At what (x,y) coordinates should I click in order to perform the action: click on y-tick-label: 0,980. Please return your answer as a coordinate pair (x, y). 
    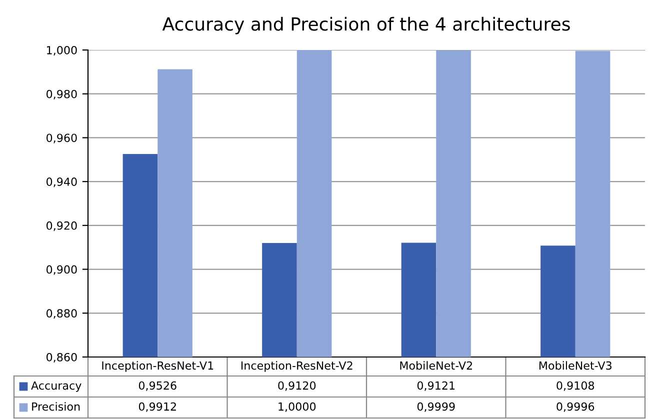
    Looking at the image, I should click on (61, 95).